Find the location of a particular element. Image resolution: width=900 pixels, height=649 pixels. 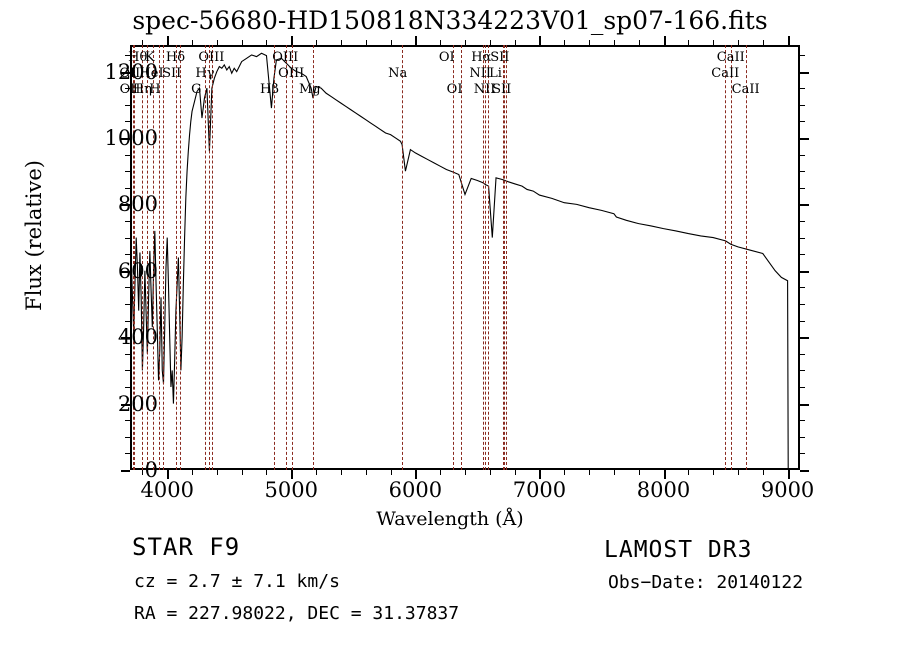

line-marker-oii is located at coordinates (134, 257).